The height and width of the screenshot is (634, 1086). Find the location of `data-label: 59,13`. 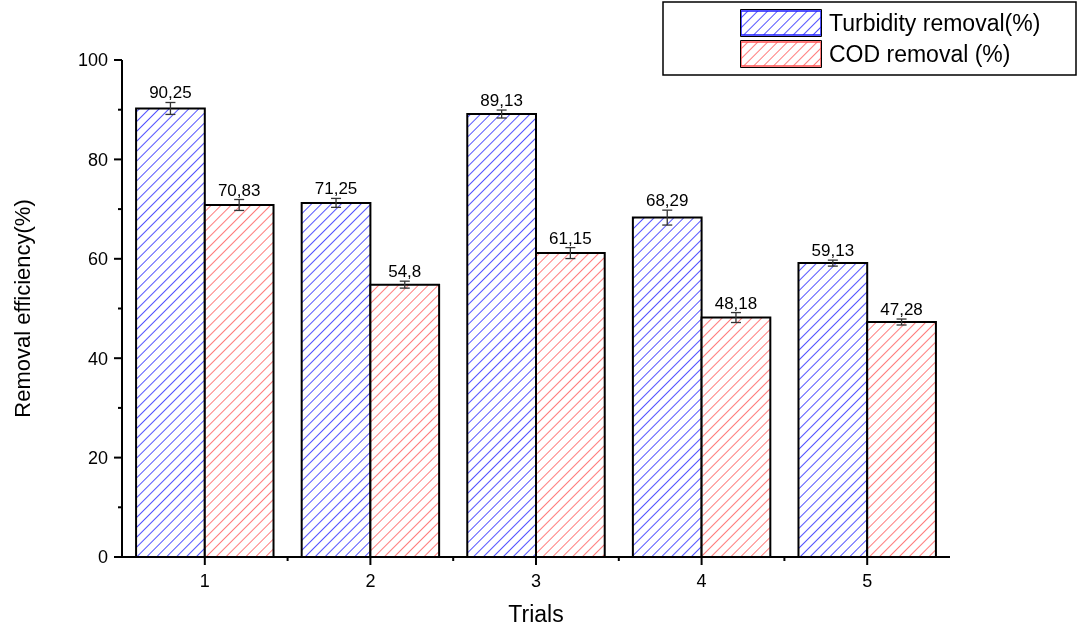

data-label: 59,13 is located at coordinates (833, 251).